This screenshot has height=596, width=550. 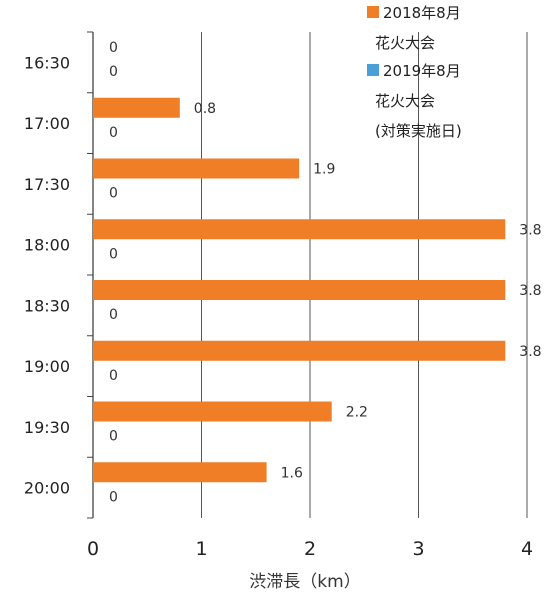 What do you see at coordinates (90, 275) in the screenshot?
I see `axes` at bounding box center [90, 275].